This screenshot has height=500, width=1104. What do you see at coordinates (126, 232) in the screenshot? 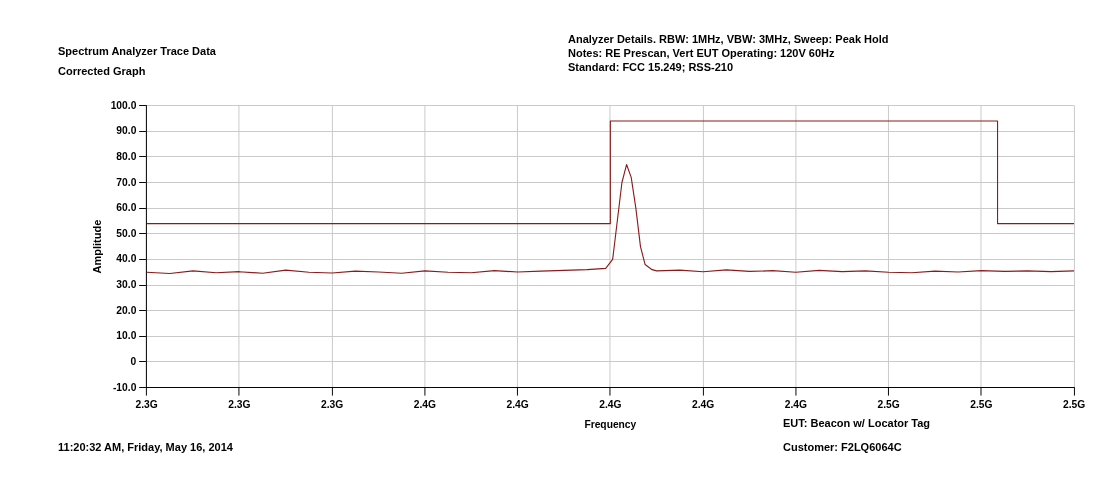
I see `y-tick-label: 50.0` at bounding box center [126, 232].